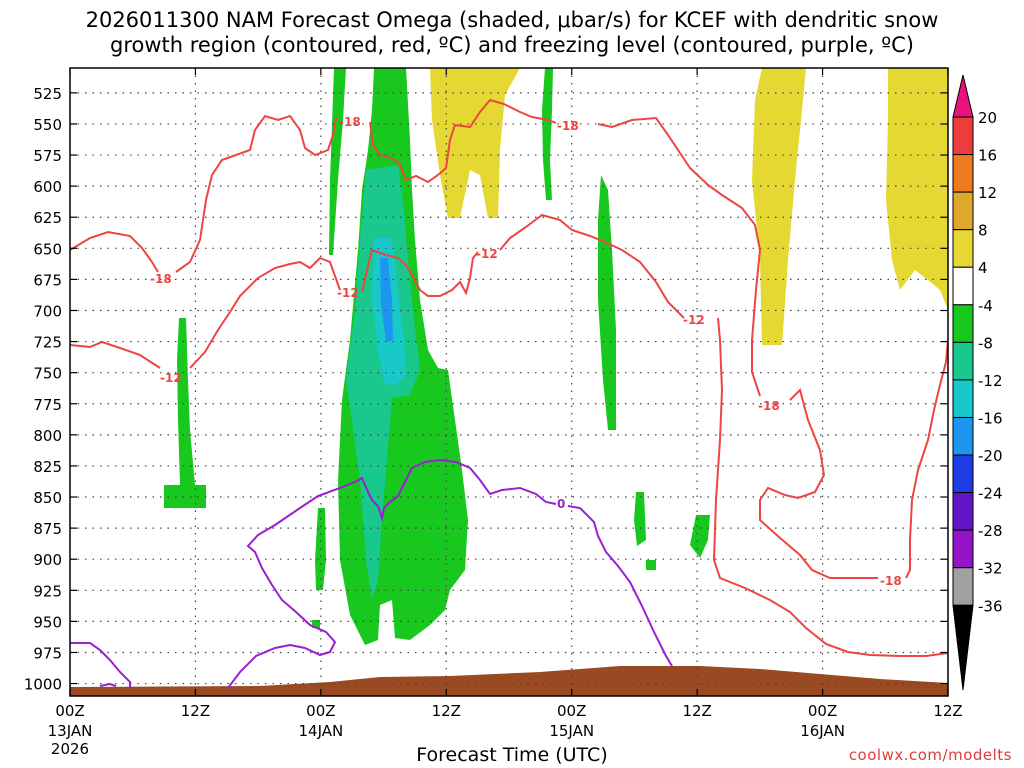 The height and width of the screenshot is (768, 1024). Describe the element at coordinates (47, 622) in the screenshot. I see `y-tick-label: 950` at that location.